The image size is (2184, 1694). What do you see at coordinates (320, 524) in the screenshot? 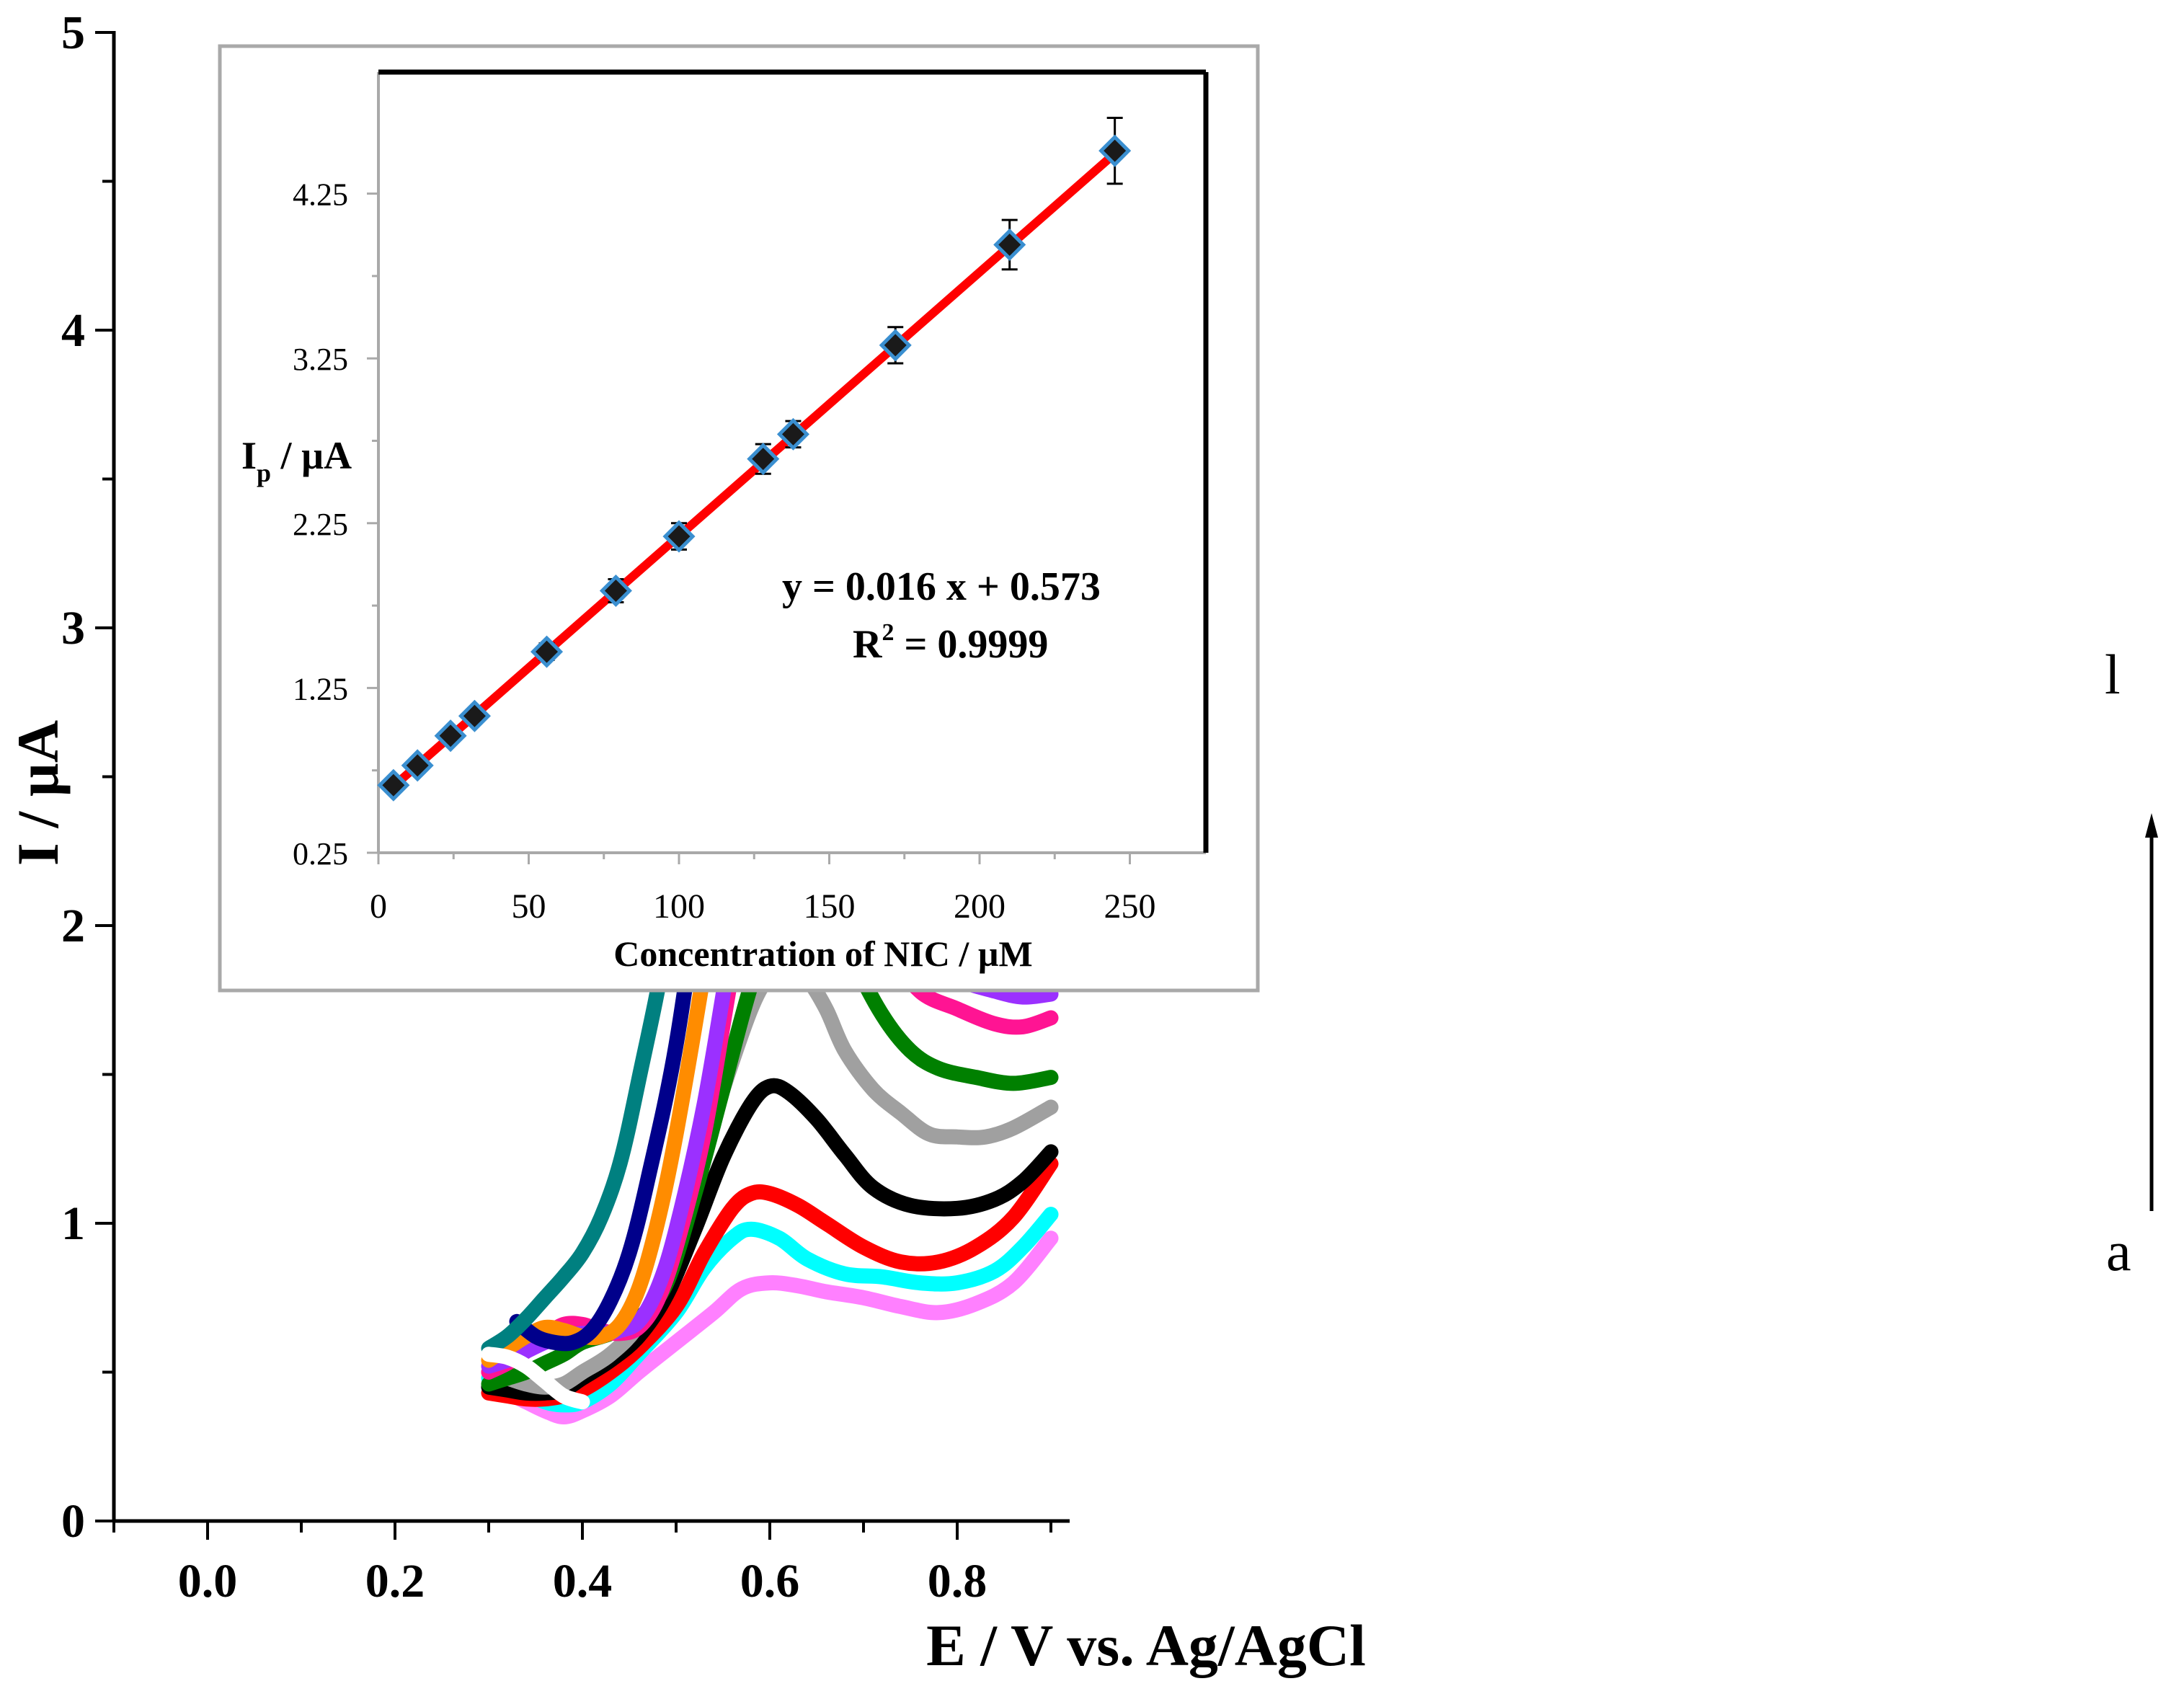
I see `inset-y-tick-label: 2.25` at bounding box center [320, 524].